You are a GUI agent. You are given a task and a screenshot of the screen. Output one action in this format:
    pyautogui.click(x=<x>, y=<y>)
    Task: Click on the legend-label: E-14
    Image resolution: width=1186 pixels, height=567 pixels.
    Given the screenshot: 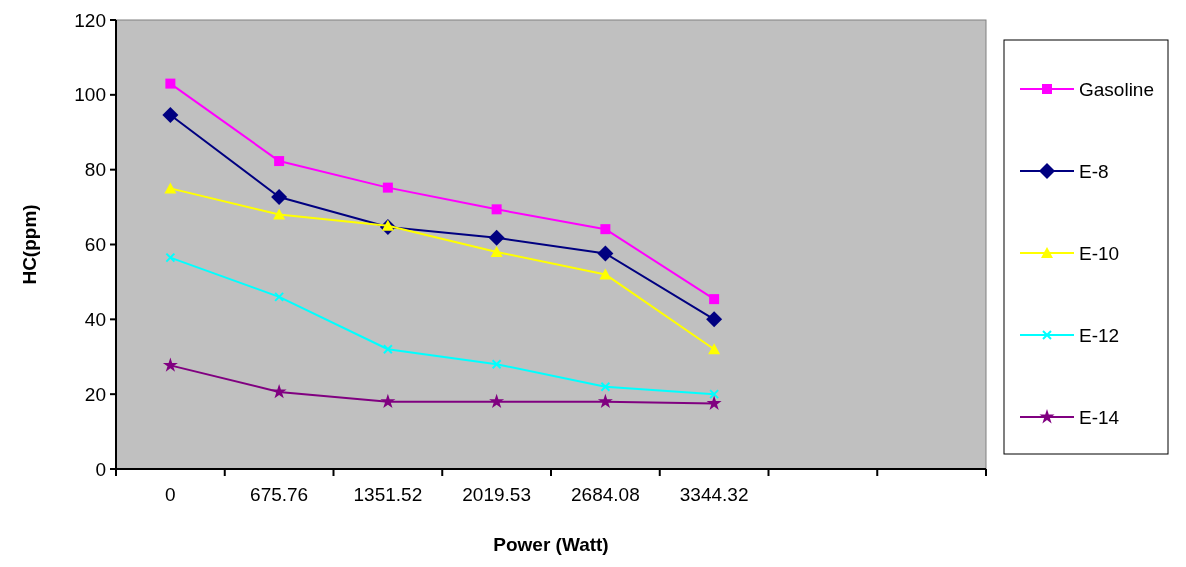 What is the action you would take?
    pyautogui.click(x=1099, y=417)
    